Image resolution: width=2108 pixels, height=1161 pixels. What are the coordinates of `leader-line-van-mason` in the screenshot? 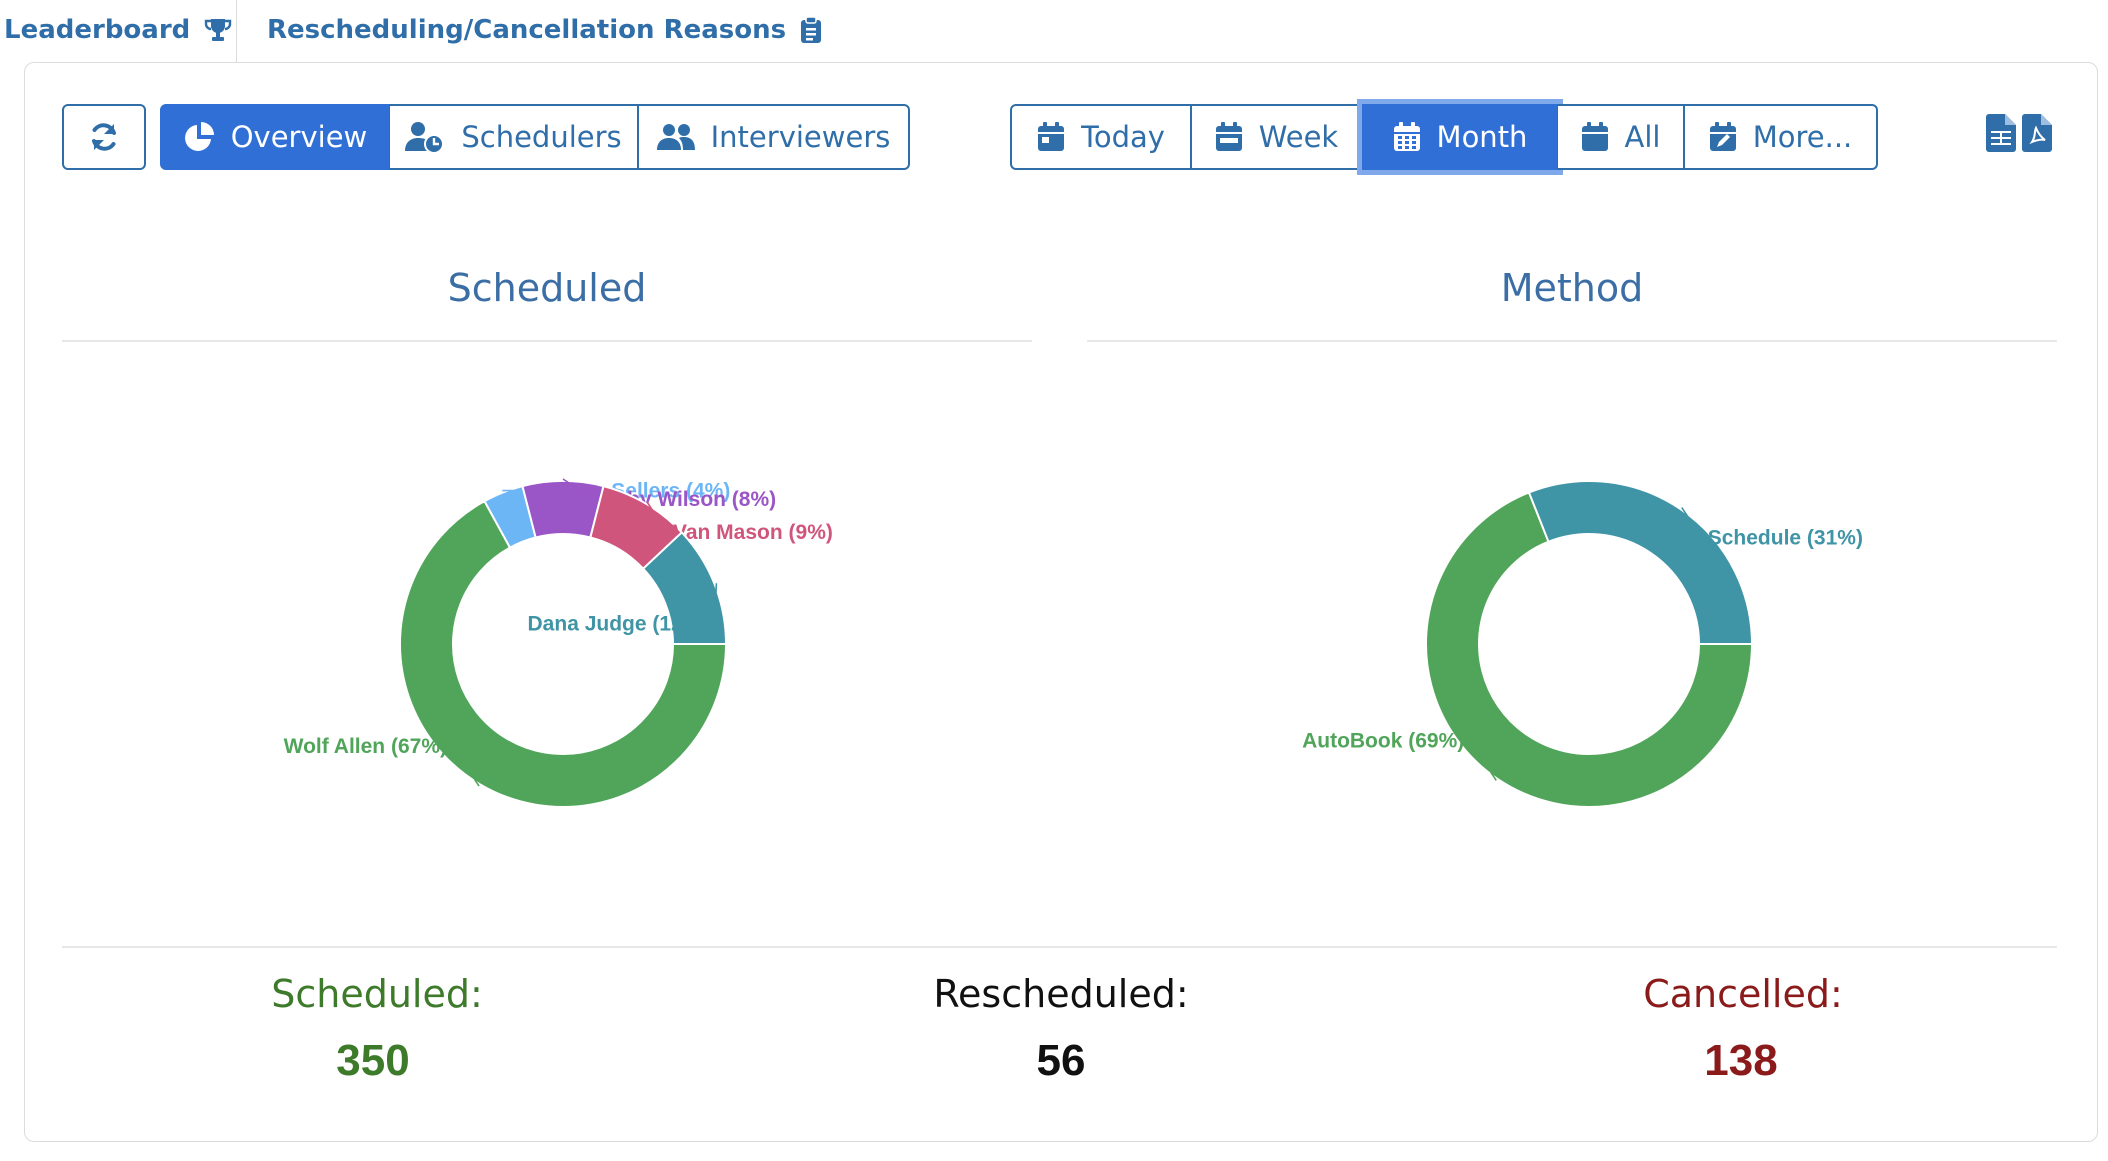 It's located at (657, 517).